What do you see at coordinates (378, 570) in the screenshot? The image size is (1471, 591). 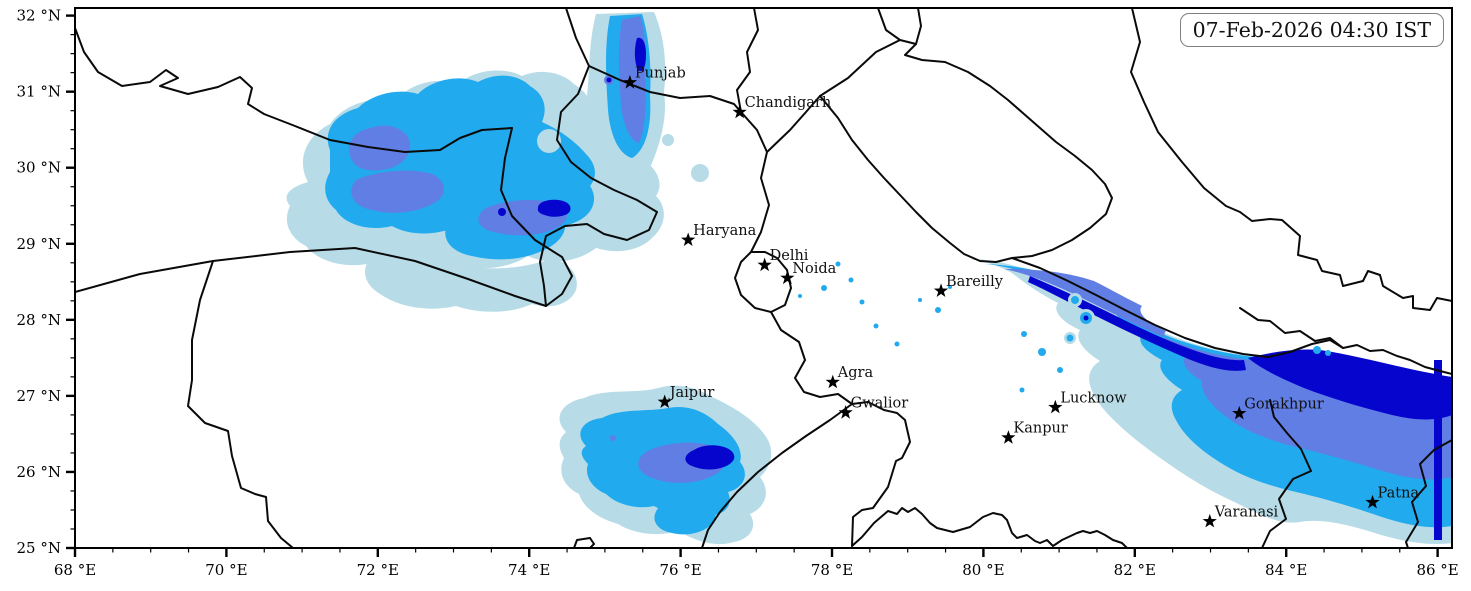 I see `x-tick-label: 72 °E` at bounding box center [378, 570].